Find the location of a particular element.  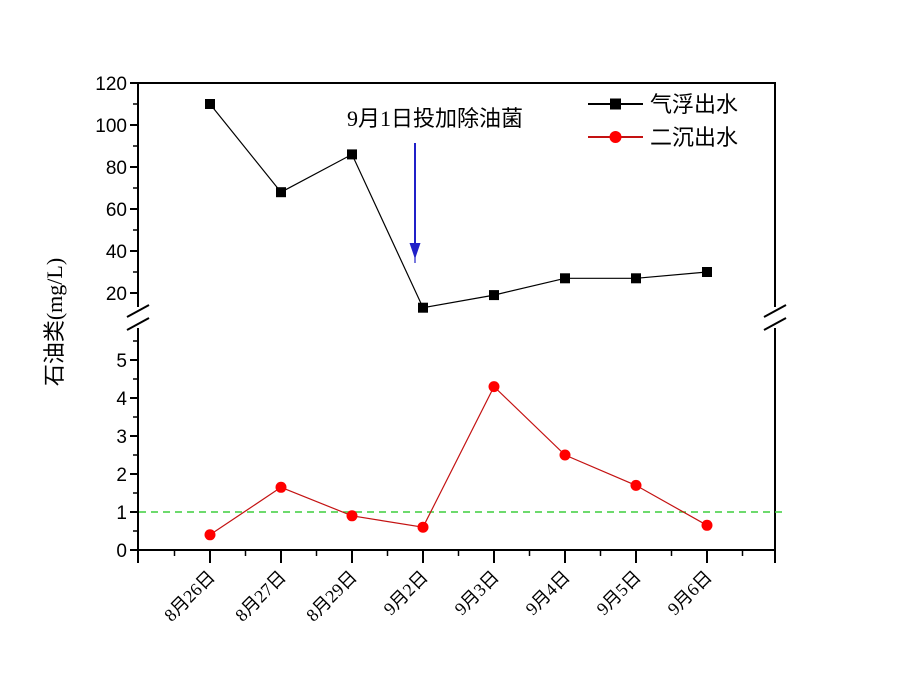

y-axis-tick-label: 4 is located at coordinates (121, 399).